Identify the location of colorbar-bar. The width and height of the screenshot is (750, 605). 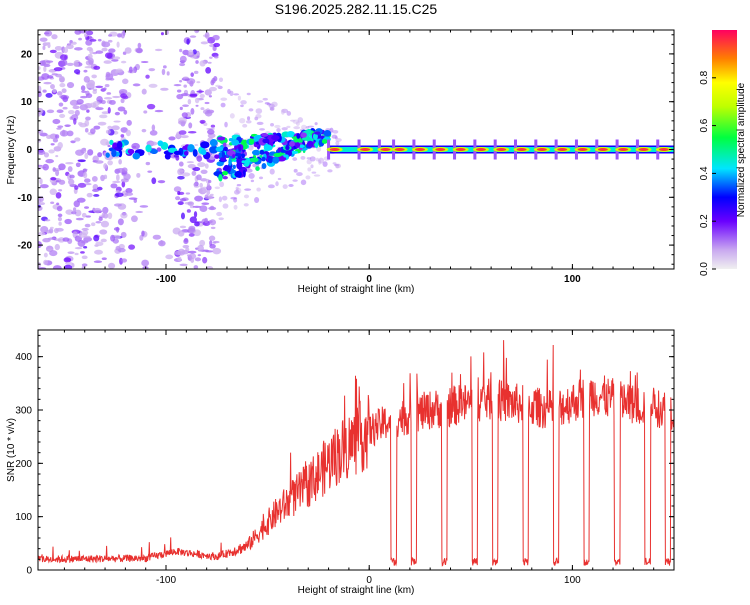
(724, 149).